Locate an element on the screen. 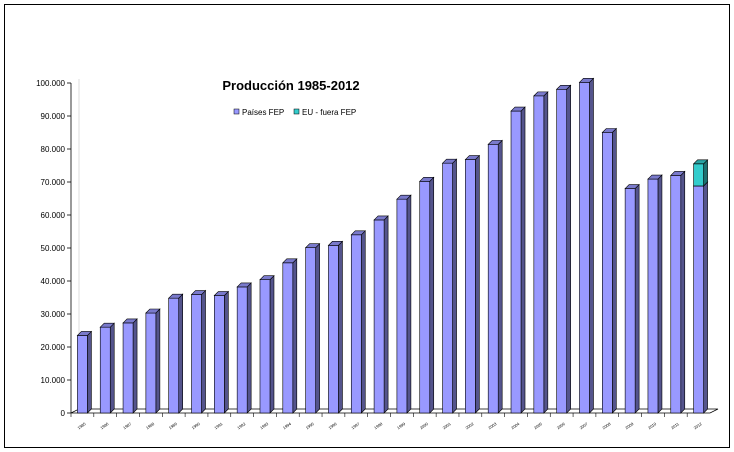 The image size is (734, 452). bar-2008-paises-fep is located at coordinates (609, 270).